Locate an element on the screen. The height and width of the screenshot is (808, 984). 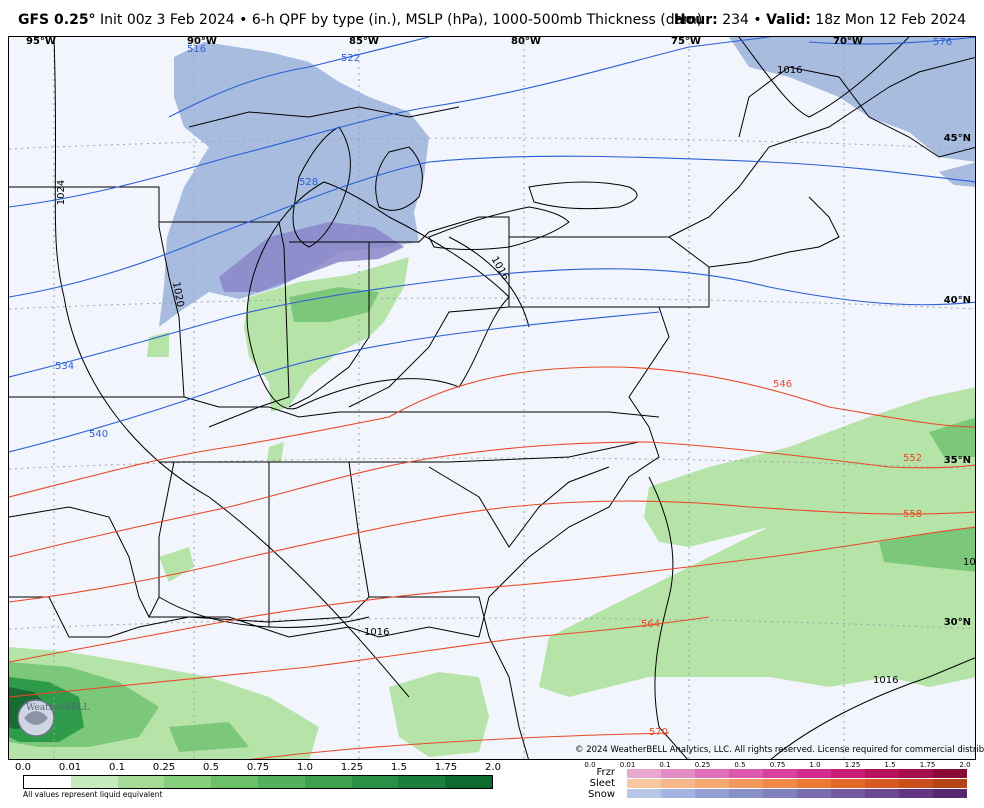
ptype-tick-label: 0.1 is located at coordinates (665, 765).